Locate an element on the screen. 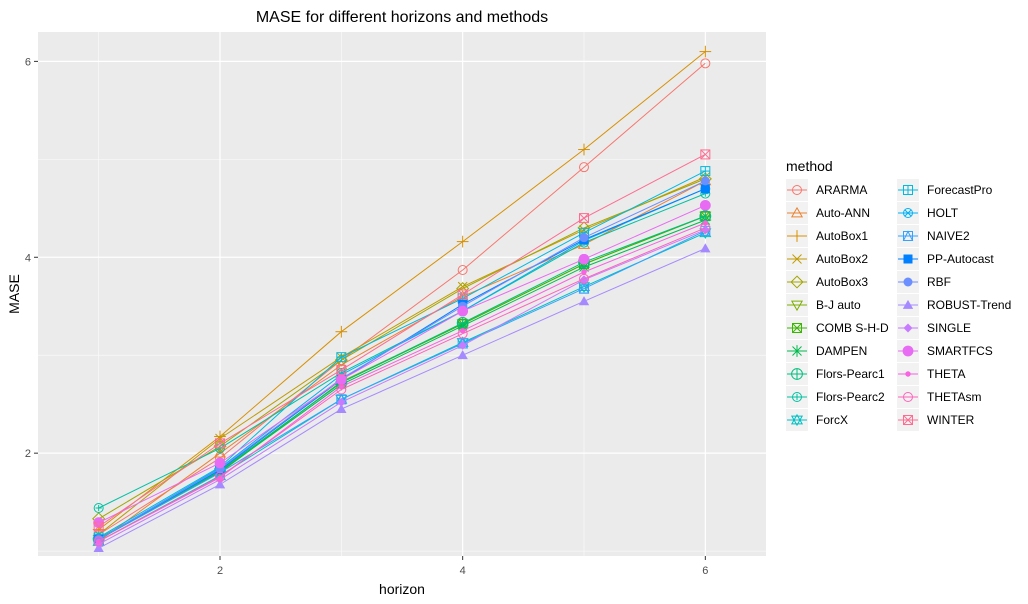 The image size is (1028, 604). x-tick-label: 4 is located at coordinates (463, 571).